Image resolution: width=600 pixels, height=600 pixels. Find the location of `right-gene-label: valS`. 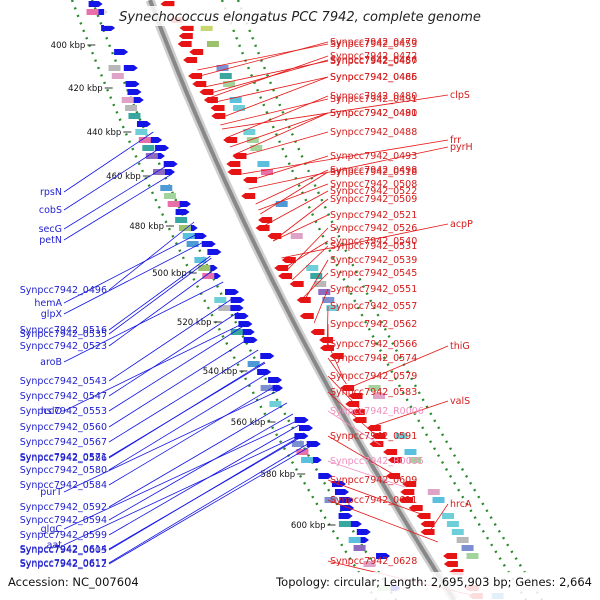

right-gene-label: valS is located at coordinates (460, 401).